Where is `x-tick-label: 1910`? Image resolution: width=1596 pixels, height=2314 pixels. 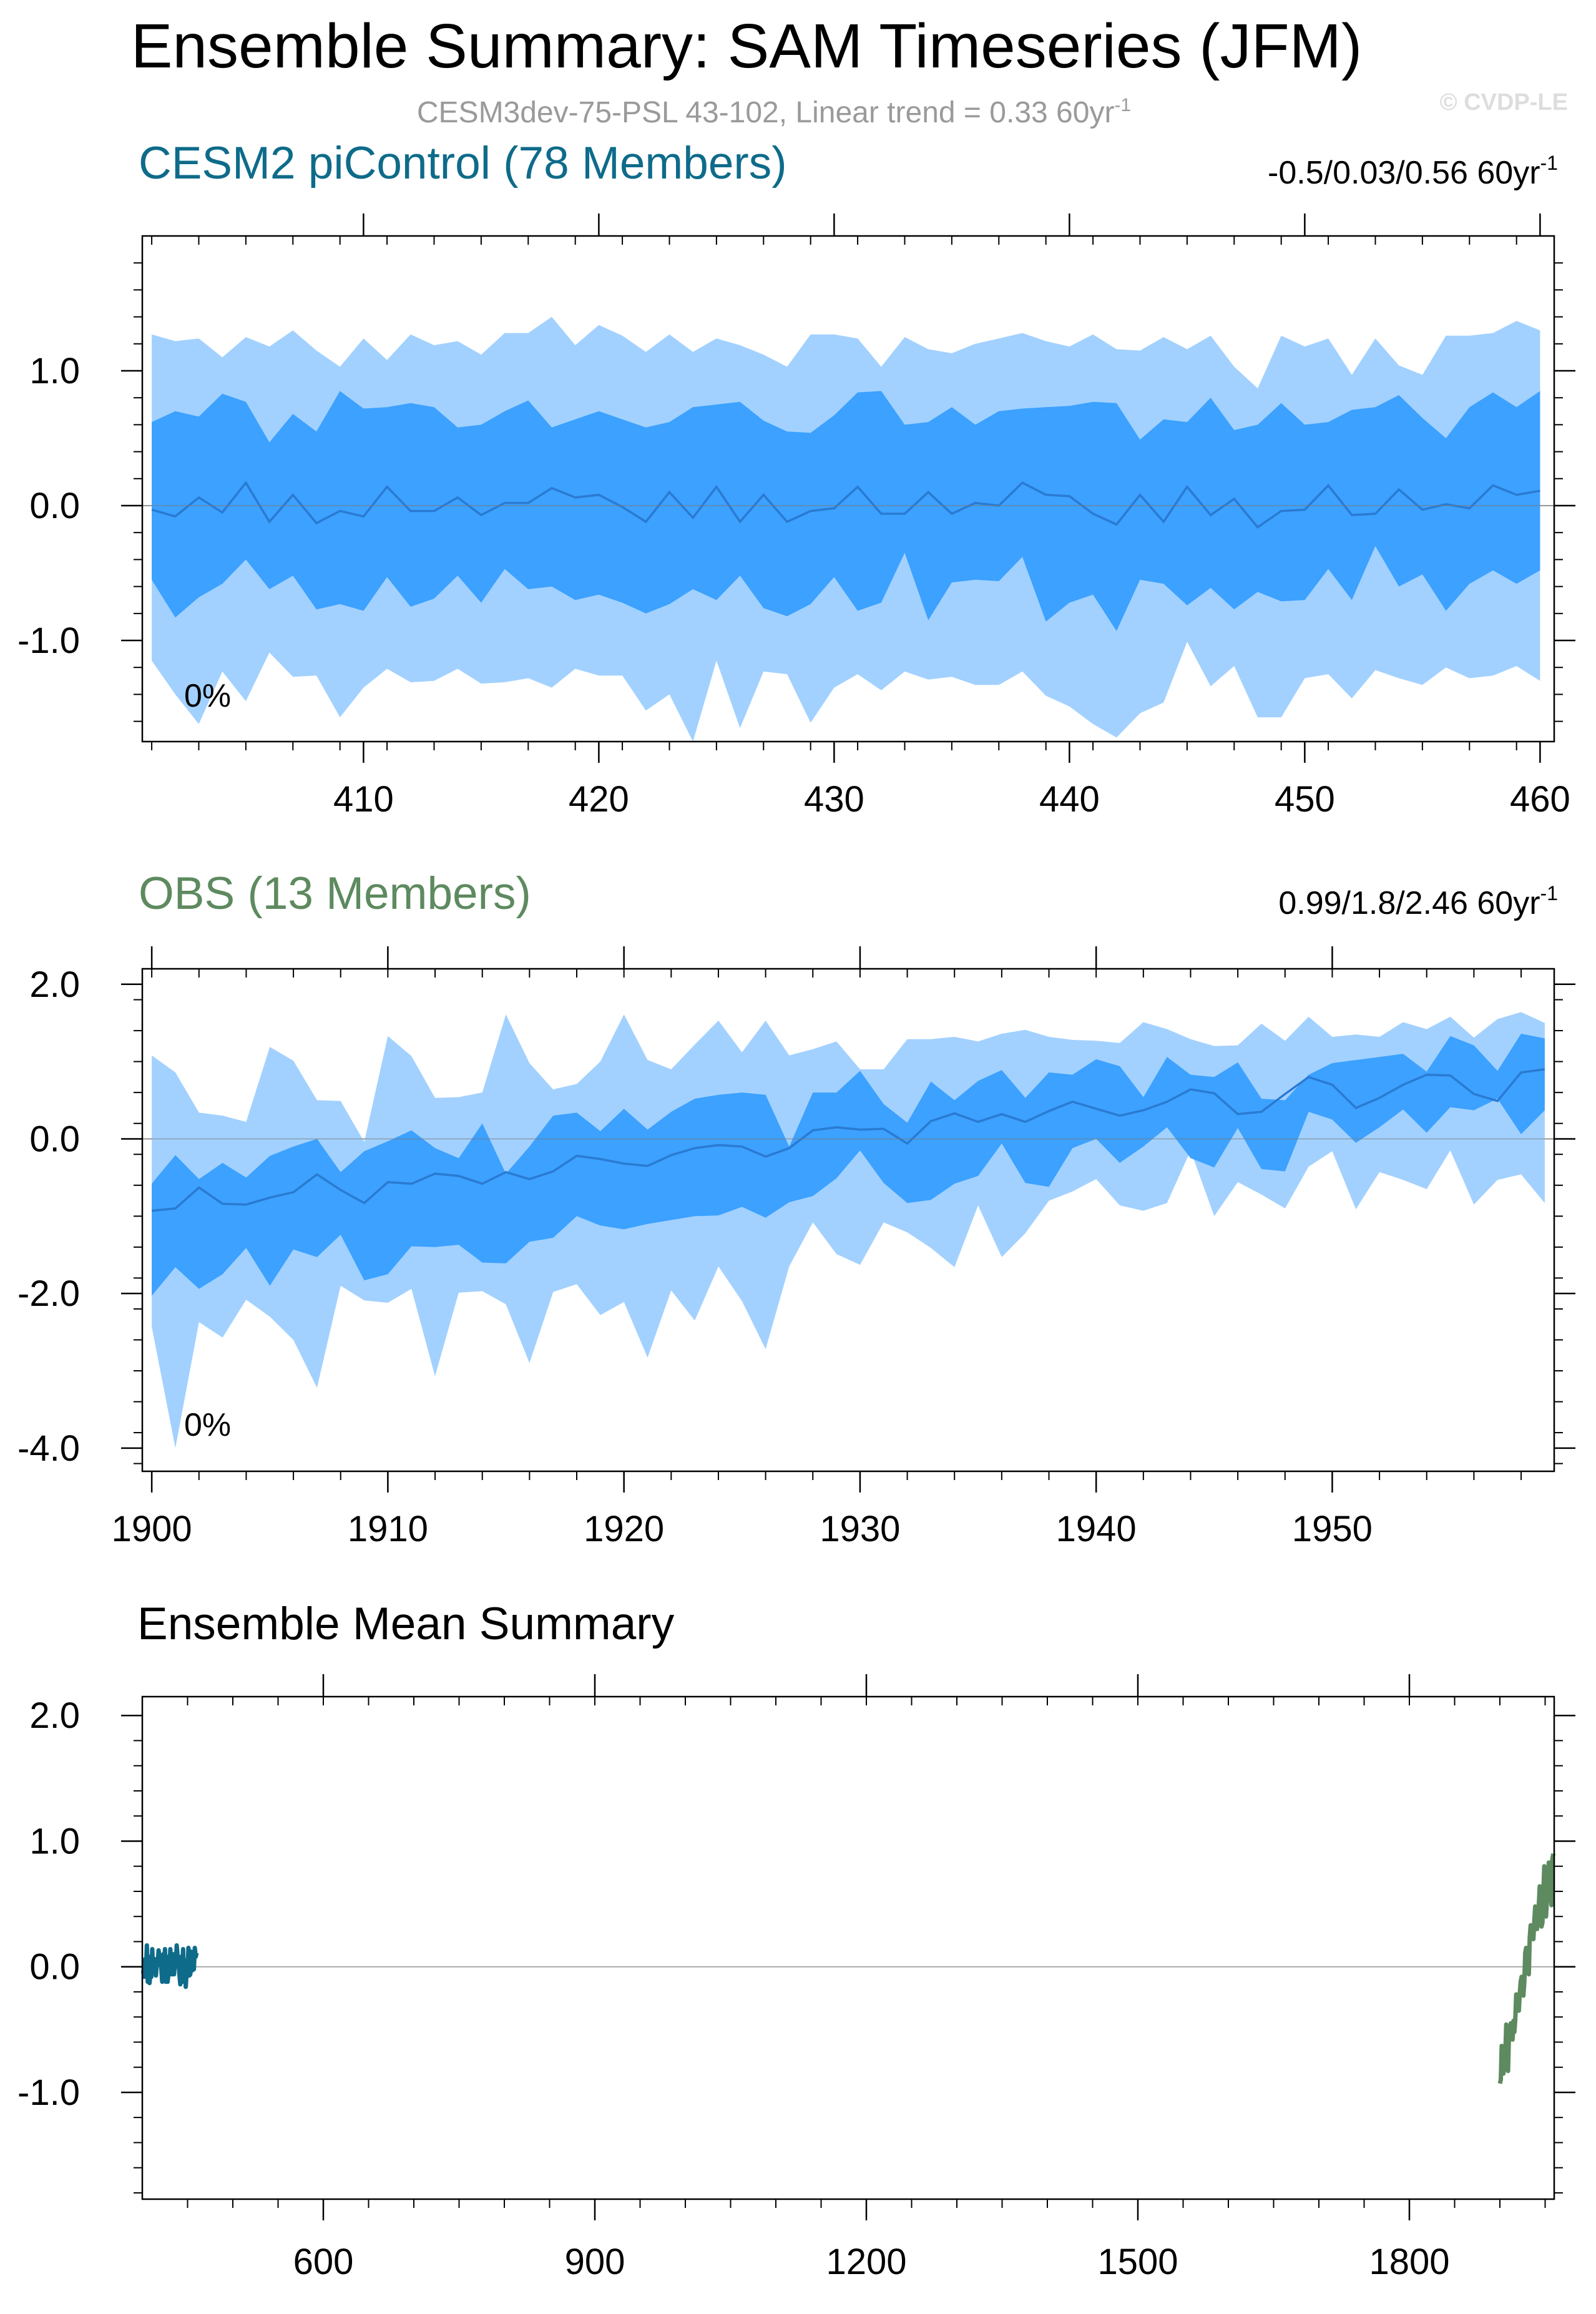
x-tick-label: 1910 is located at coordinates (388, 1529).